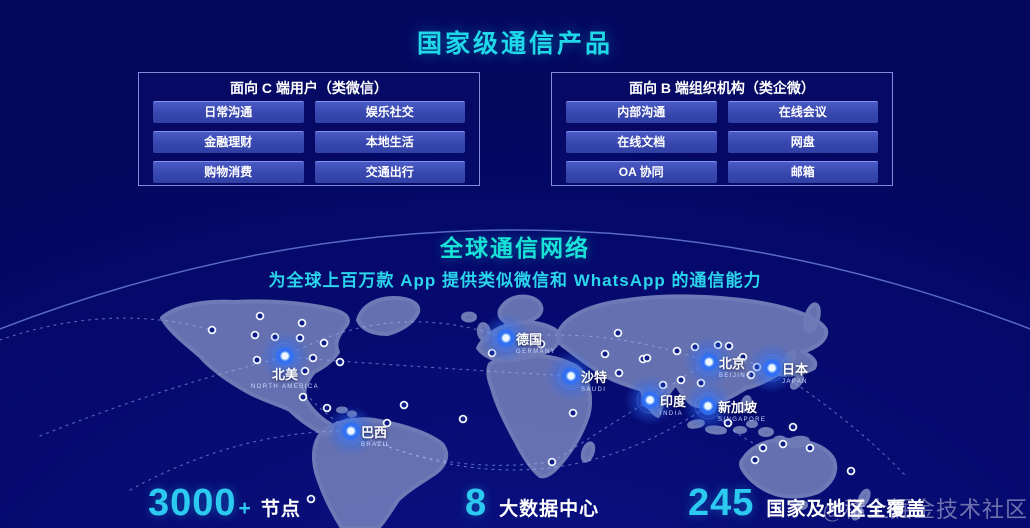  Describe the element at coordinates (641, 112) in the screenshot. I see `feature-chip-internal-chat: 内部沟通` at that location.